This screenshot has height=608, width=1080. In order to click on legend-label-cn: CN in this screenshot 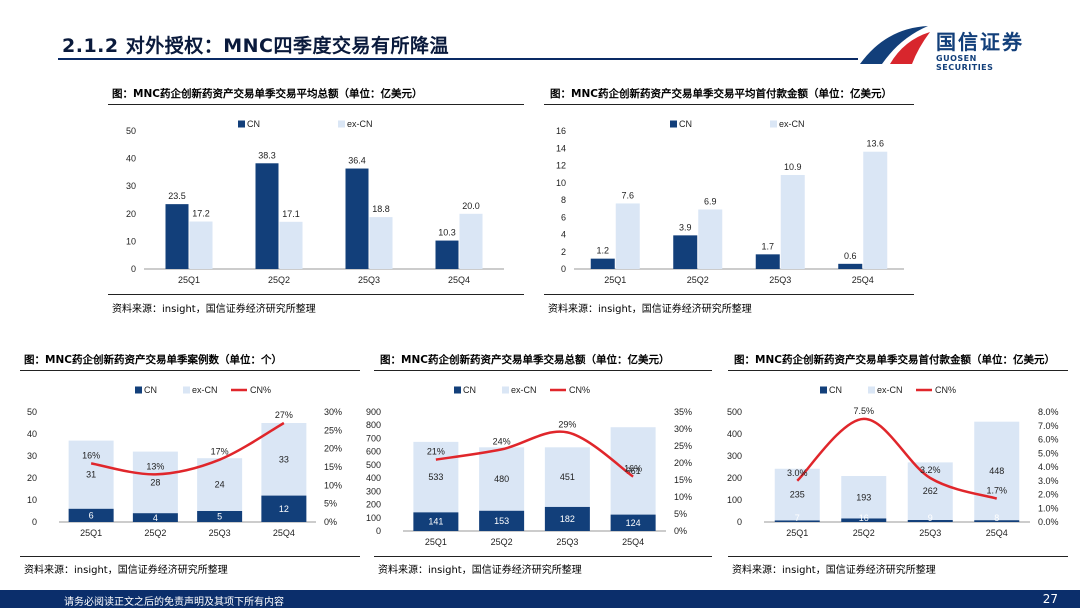, I will do `click(253, 124)`.